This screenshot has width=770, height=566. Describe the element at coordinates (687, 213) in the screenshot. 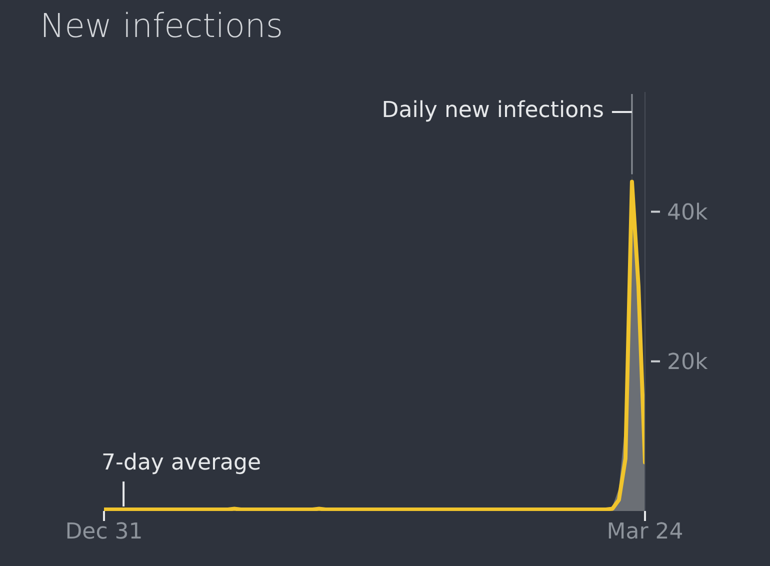

I see `y-tick-label: 40k` at that location.